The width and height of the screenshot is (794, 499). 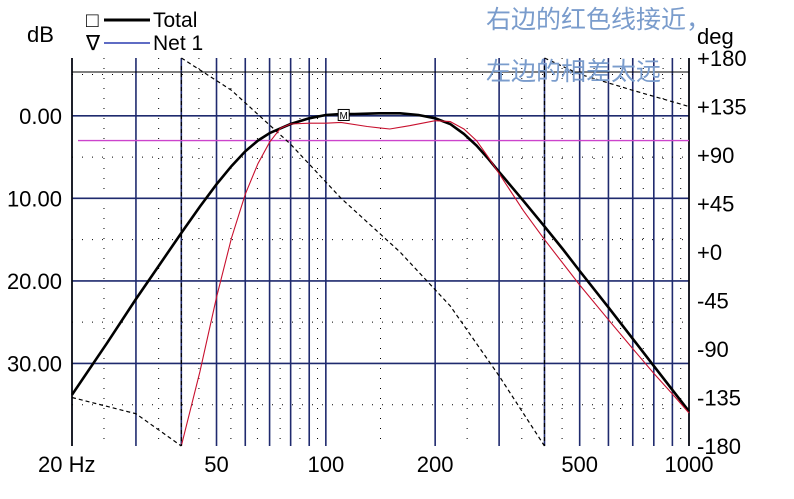 What do you see at coordinates (34, 198) in the screenshot?
I see `y-tick-label: 10.00` at bounding box center [34, 198].